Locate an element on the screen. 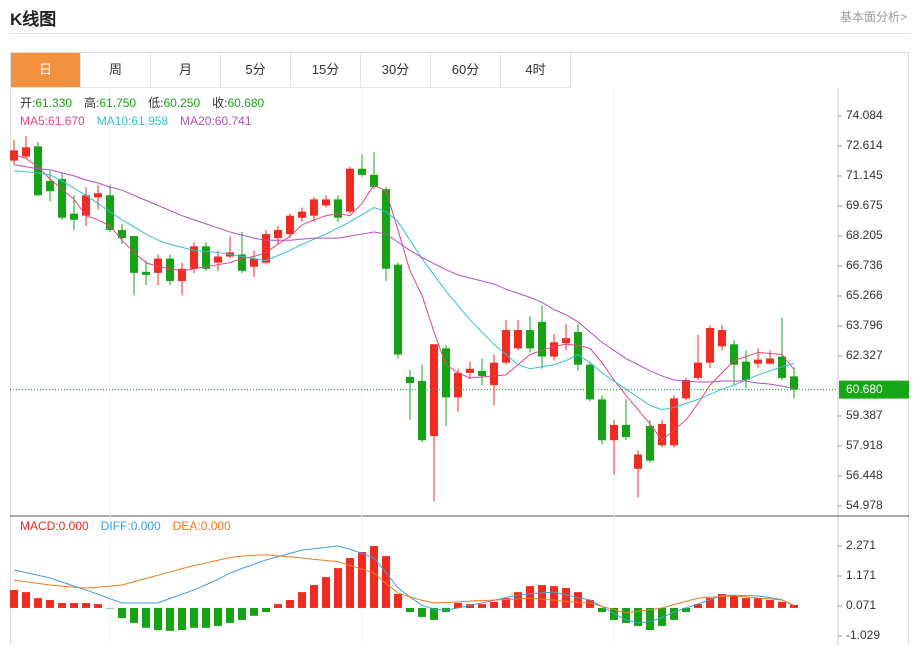 The image size is (913, 646). legend-entry: MACD:0.000 is located at coordinates (54, 526).